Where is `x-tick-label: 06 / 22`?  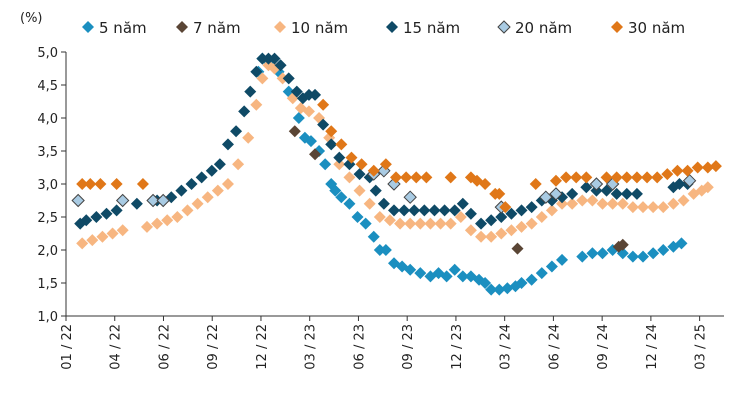 x-tick-label: 06 / 22 is located at coordinates (164, 347).